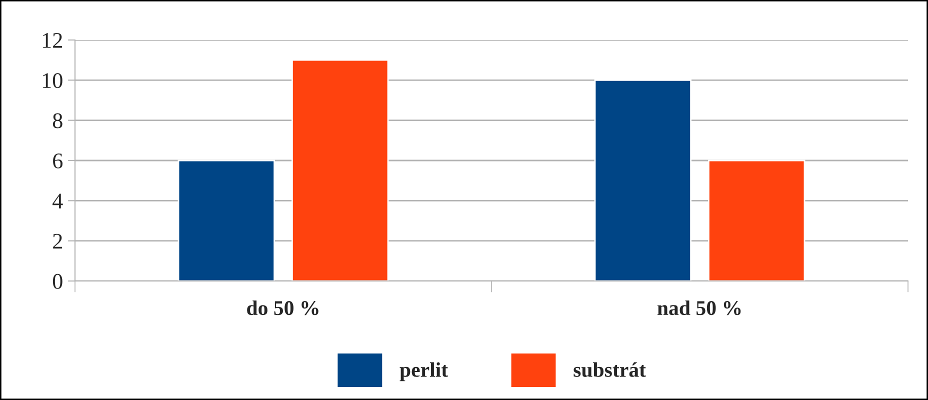 This screenshot has height=400, width=928. What do you see at coordinates (52, 40) in the screenshot?
I see `y-tick-label: 12` at bounding box center [52, 40].